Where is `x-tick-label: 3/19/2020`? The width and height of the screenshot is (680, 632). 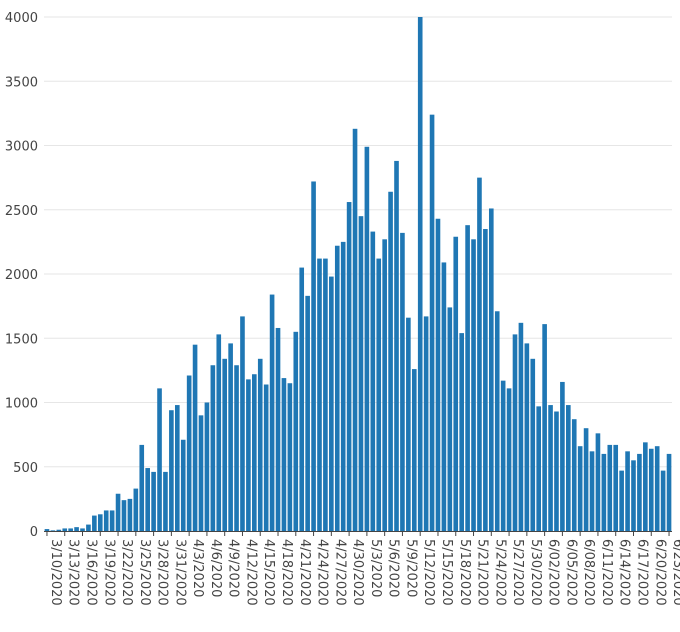
x-tick-label: 3/19/2020 is located at coordinates (108, 572).